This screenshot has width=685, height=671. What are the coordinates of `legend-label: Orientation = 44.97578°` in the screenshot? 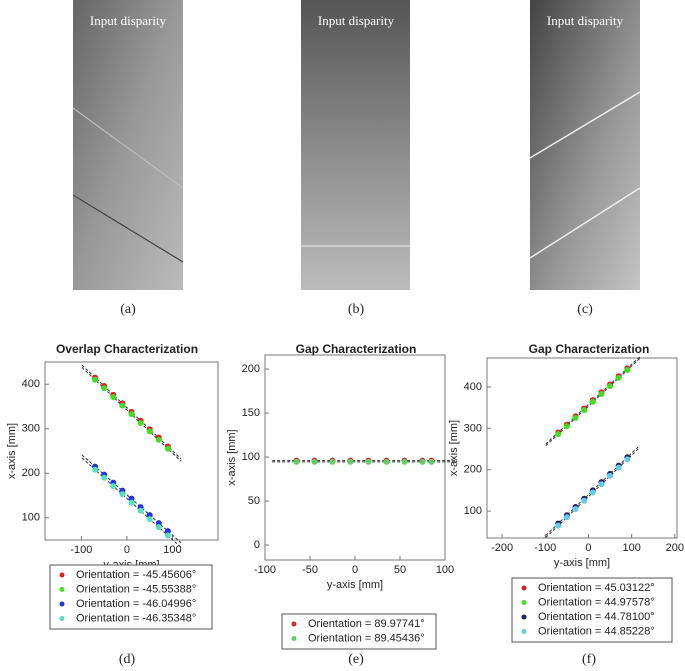 It's located at (596, 602).